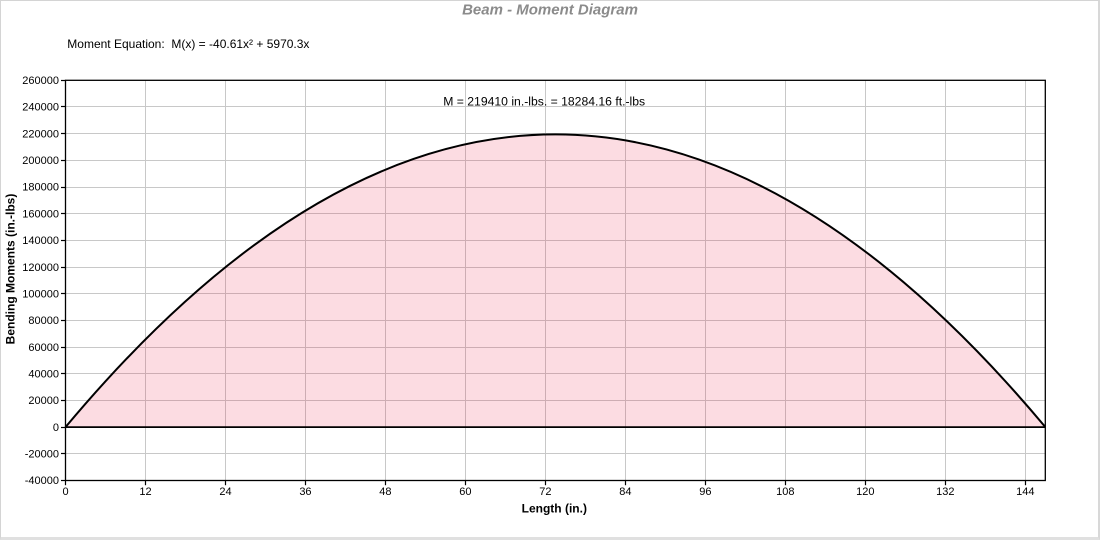  Describe the element at coordinates (225, 492) in the screenshot. I see `svg-text: 24` at that location.